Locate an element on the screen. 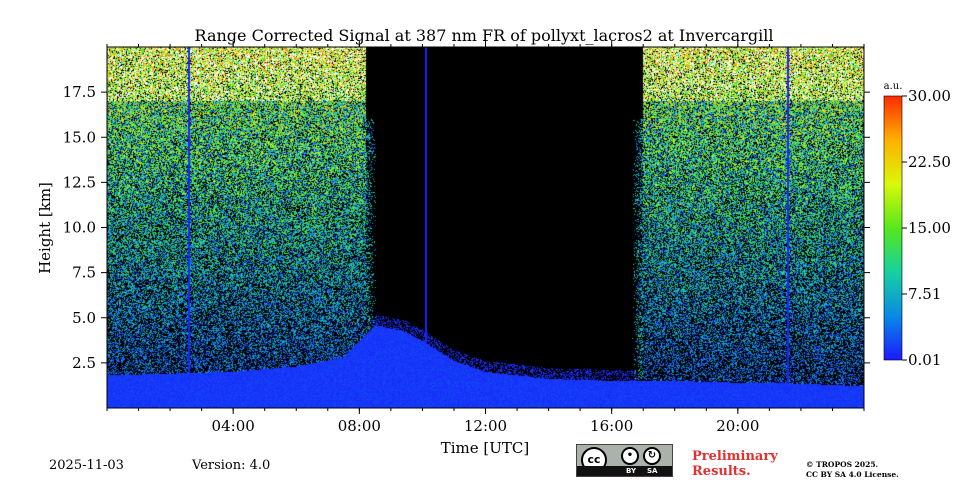  colorbar is located at coordinates (893, 228).